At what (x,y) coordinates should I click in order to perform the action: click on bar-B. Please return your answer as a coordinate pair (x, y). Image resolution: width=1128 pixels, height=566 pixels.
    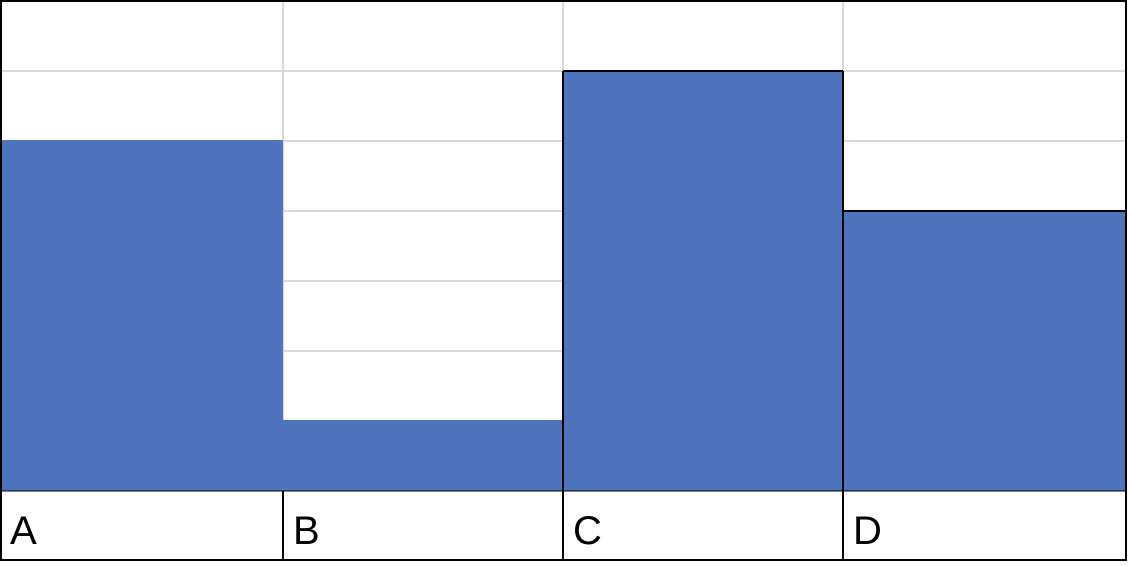
    Looking at the image, I should click on (423, 456).